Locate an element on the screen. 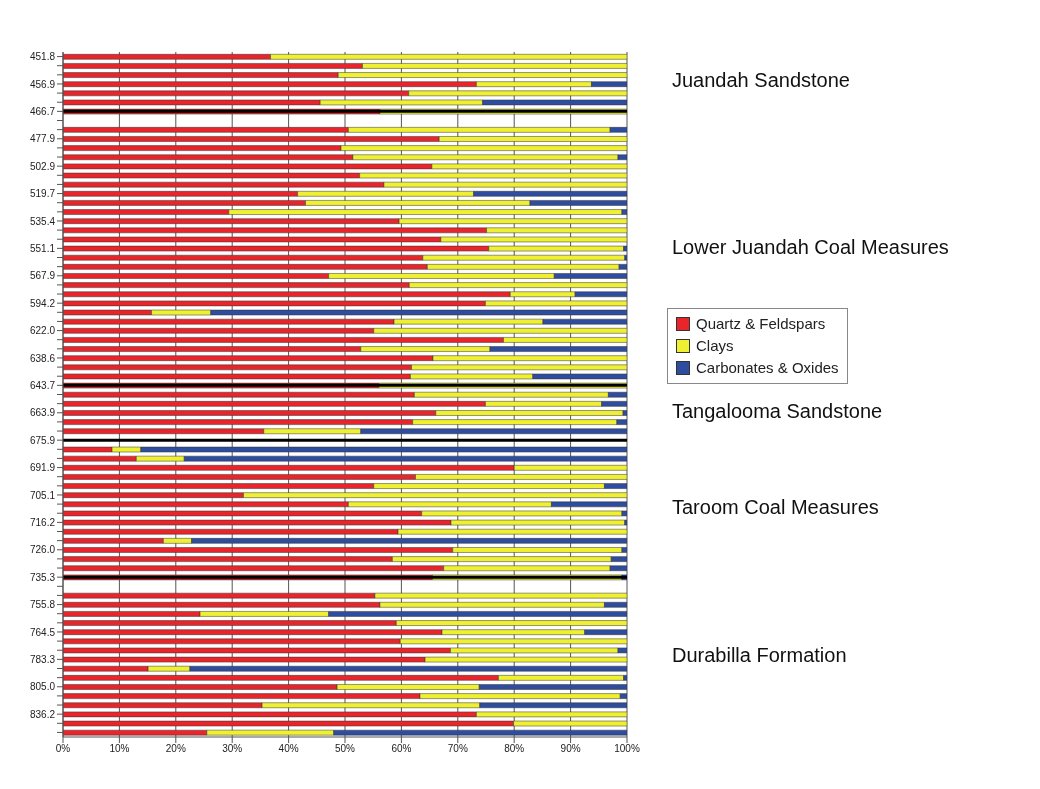  y-tick-label: 502.9 is located at coordinates (42, 166).